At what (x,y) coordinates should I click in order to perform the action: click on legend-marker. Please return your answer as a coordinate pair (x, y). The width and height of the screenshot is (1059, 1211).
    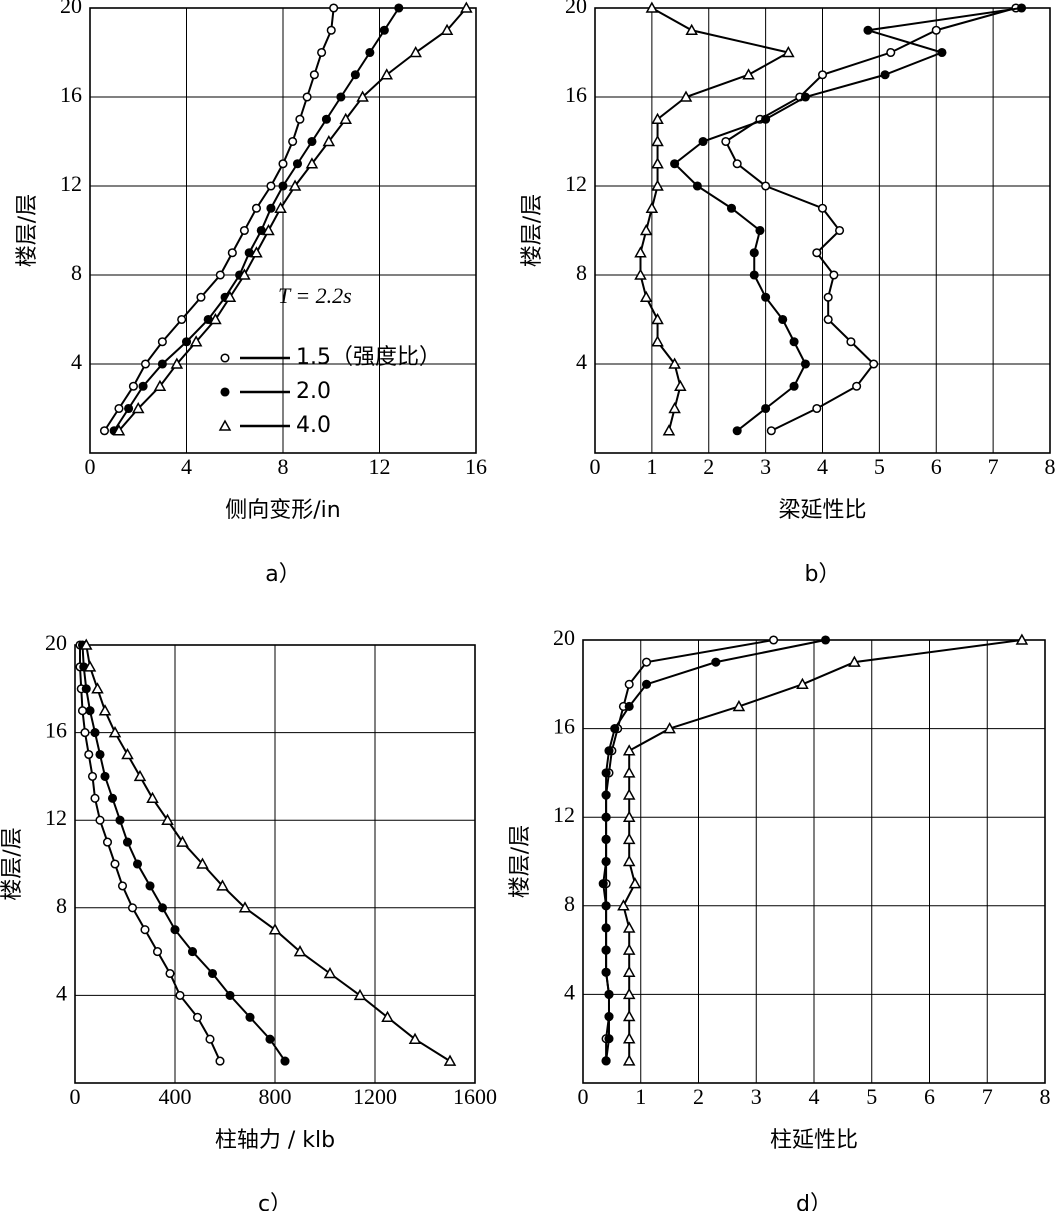
    Looking at the image, I should click on (225, 392).